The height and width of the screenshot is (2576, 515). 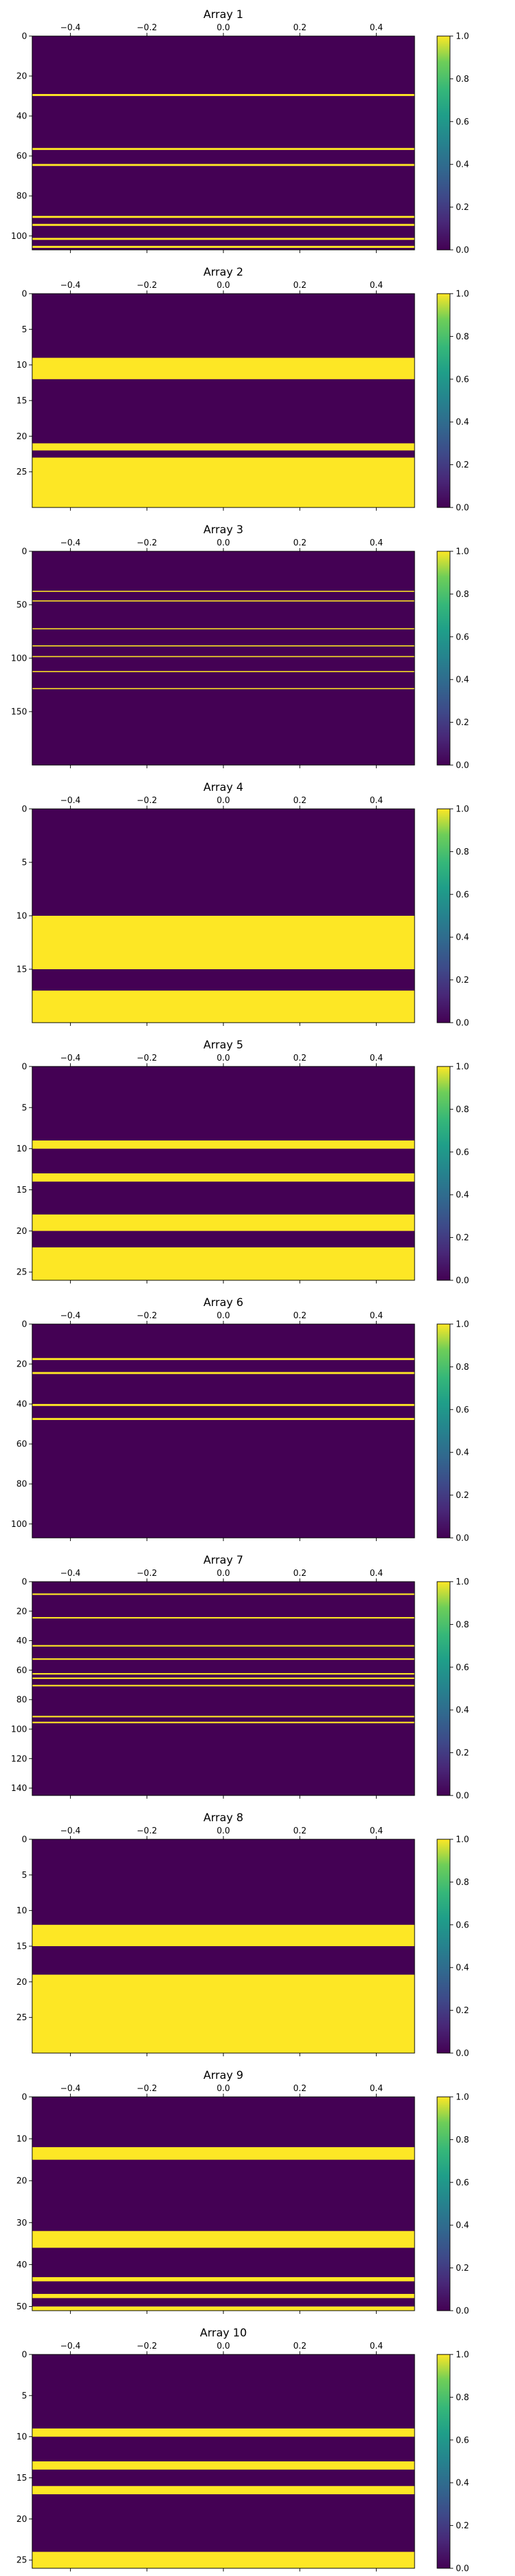 What do you see at coordinates (19, 1789) in the screenshot?
I see `y-tick-label: 140` at bounding box center [19, 1789].